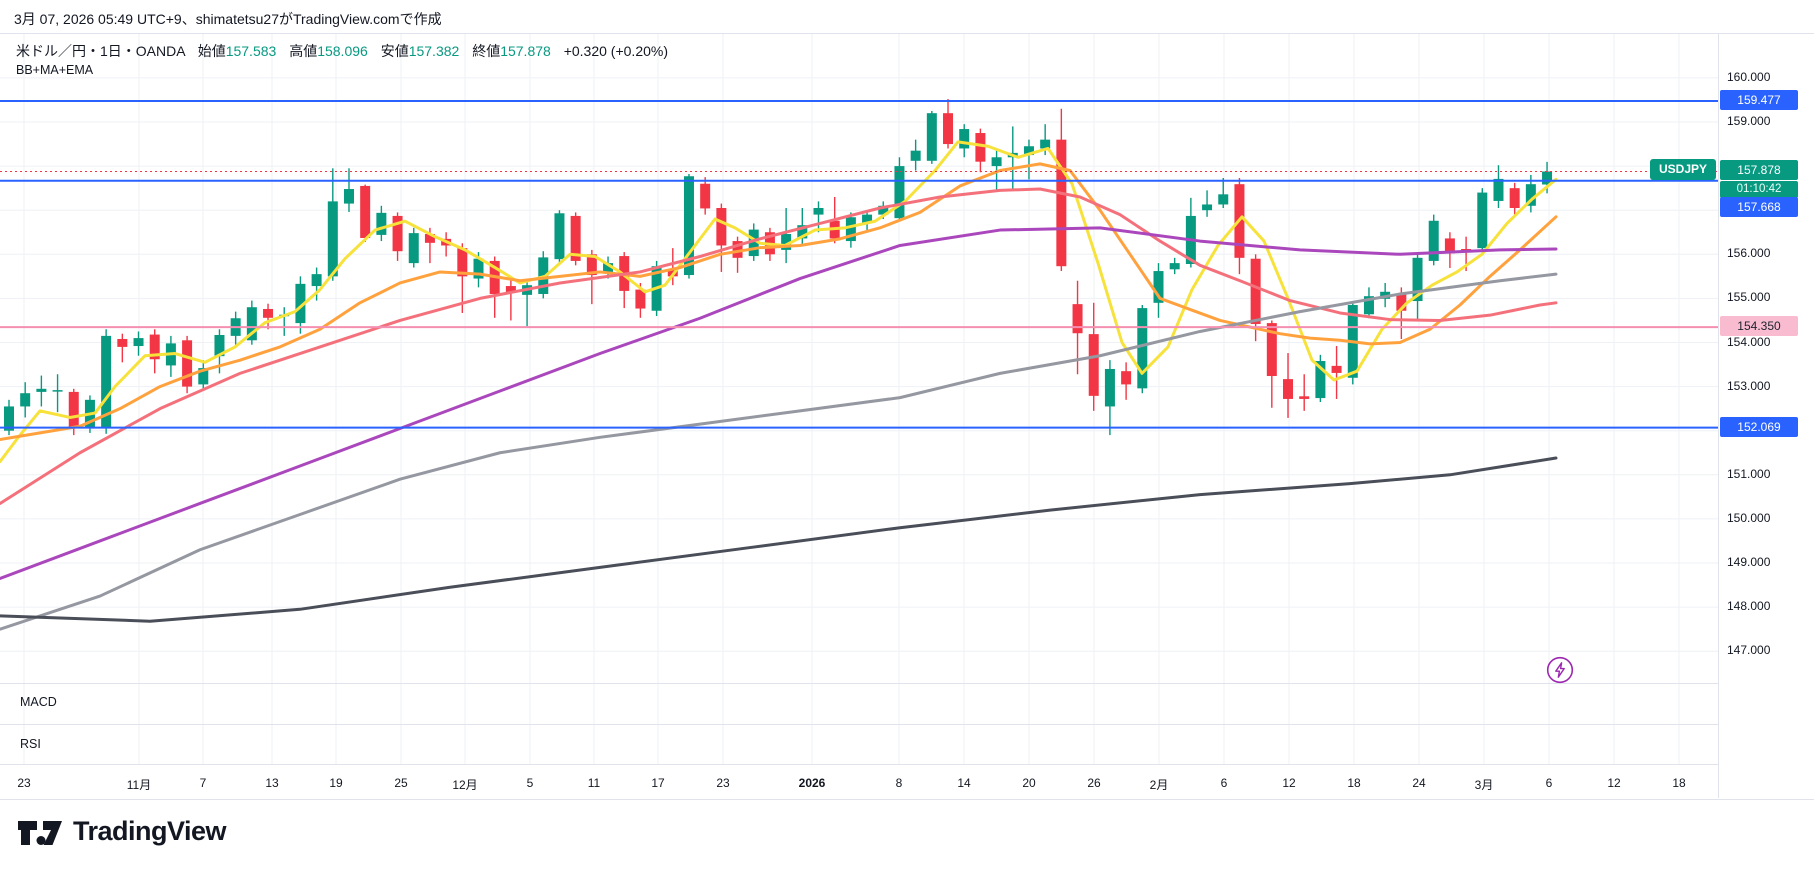  Describe the element at coordinates (1749, 76) in the screenshot. I see `price-tick: 160.000` at that location.